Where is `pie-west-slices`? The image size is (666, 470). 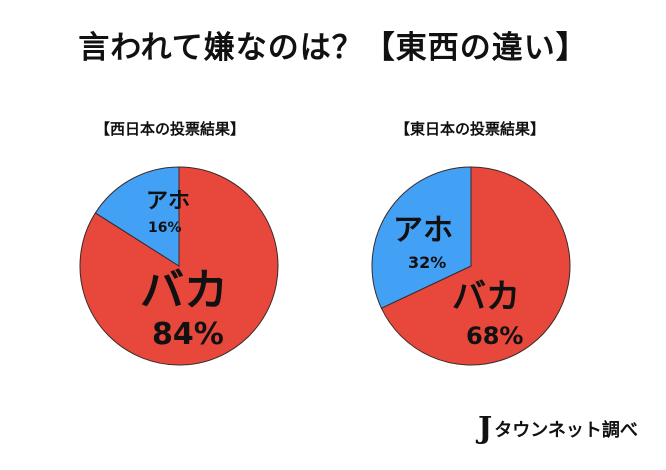 pie-west-slices is located at coordinates (179, 266).